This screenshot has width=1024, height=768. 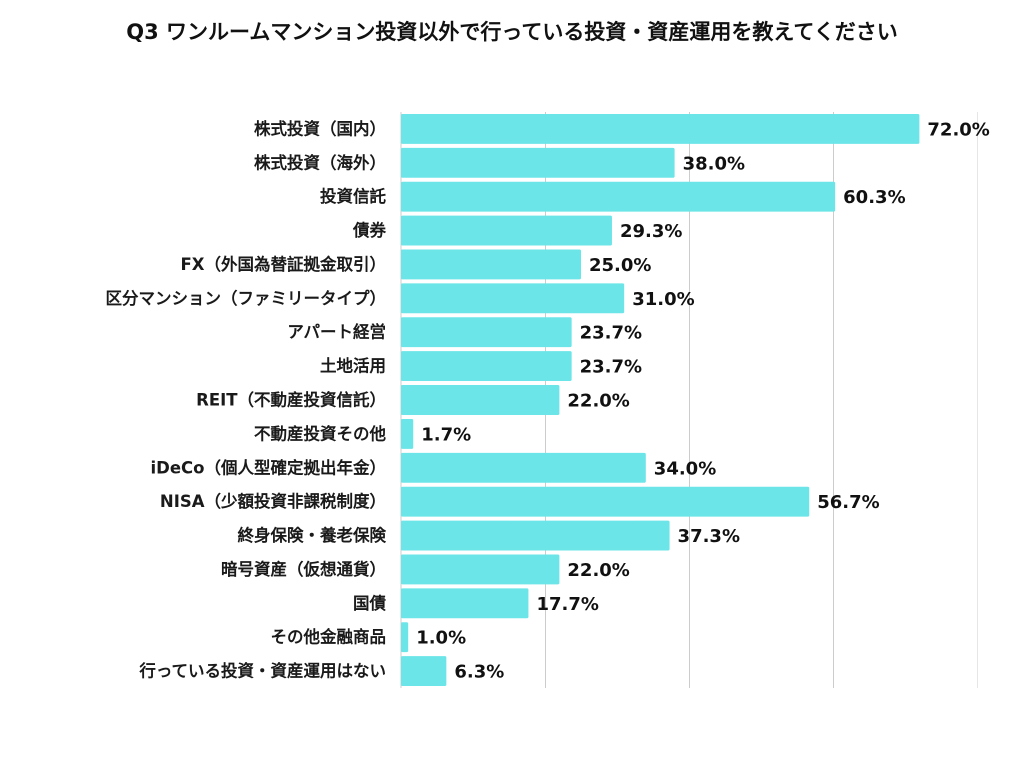 I want to click on value-label: 6.3%, so click(x=479, y=672).